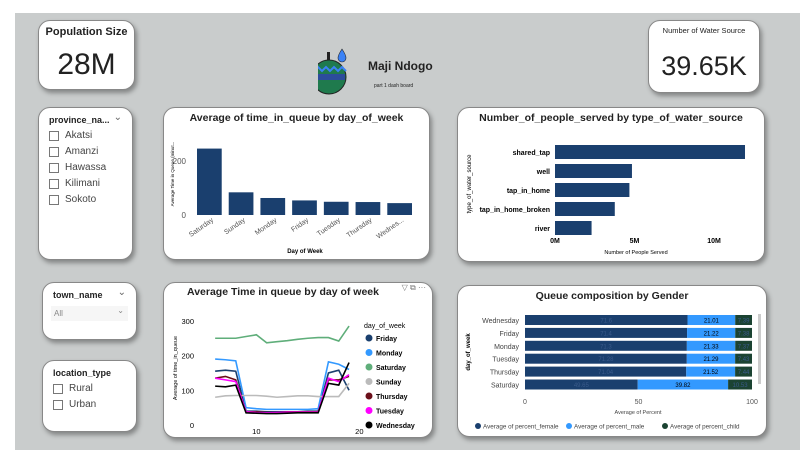 The width and height of the screenshot is (800, 450). I want to click on filter-icon: ▽, so click(404, 287).